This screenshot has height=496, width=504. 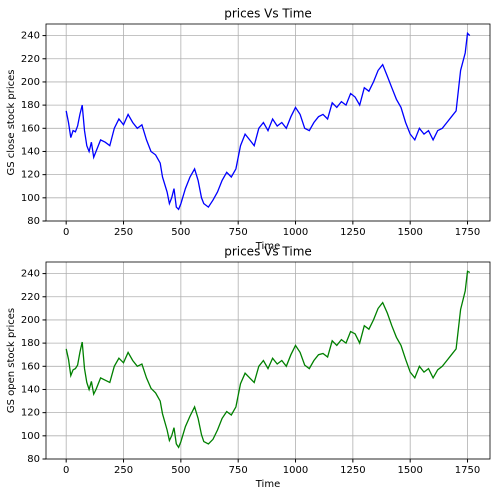 What do you see at coordinates (11, 360) in the screenshot?
I see `y-axis-label: GS open stock prices` at bounding box center [11, 360].